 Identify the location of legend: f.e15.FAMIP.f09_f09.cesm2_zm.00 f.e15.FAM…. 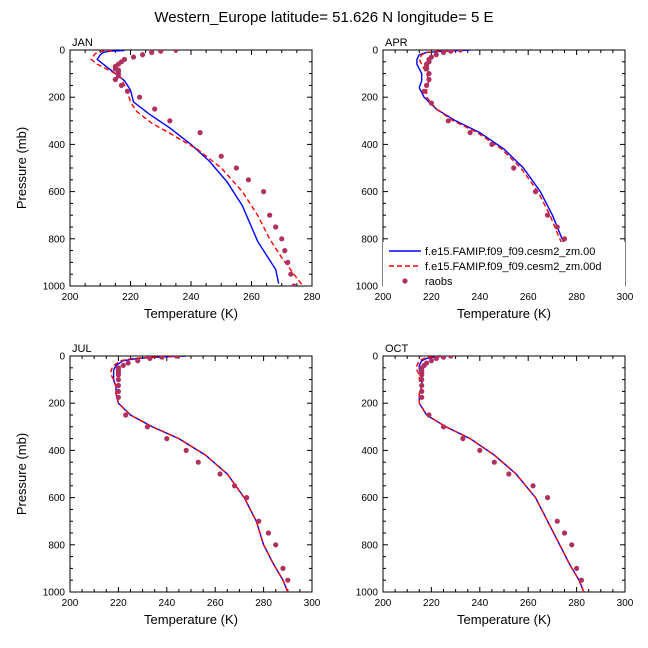
(504, 266).